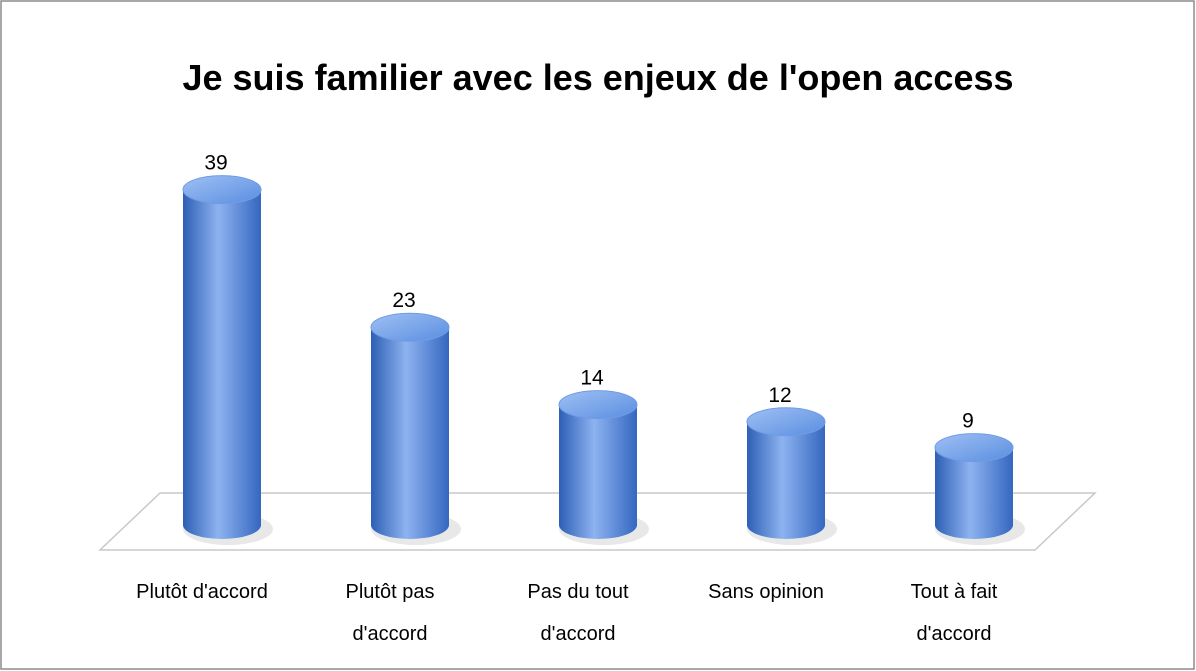  I want to click on x-tick-label: Plutôt pas d'accord, so click(390, 613).